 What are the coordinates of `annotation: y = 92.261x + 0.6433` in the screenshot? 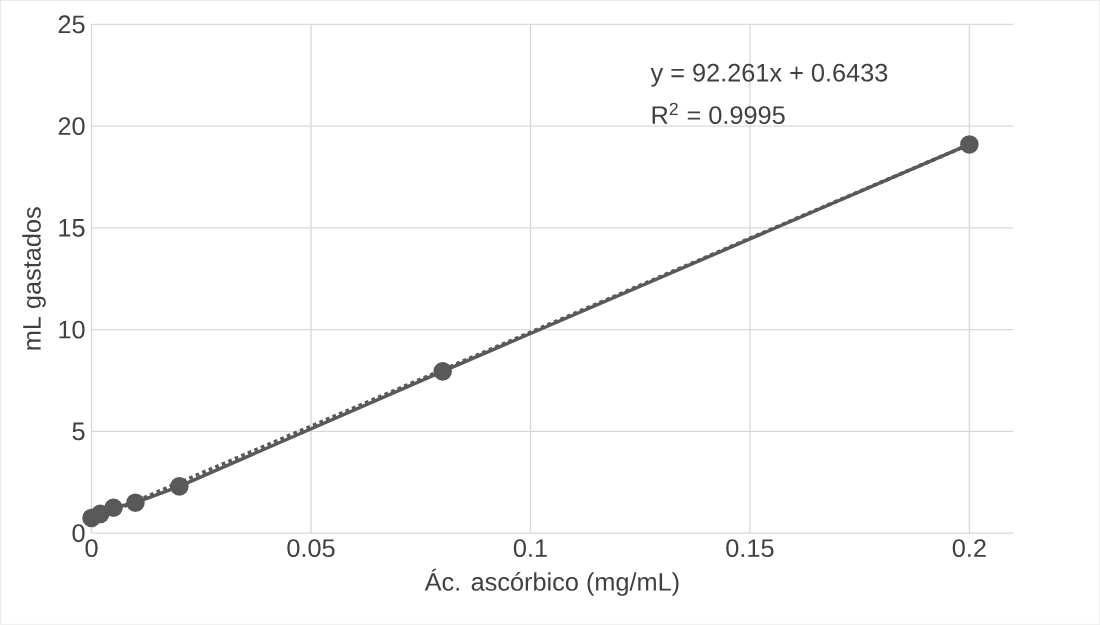 It's located at (769, 75).